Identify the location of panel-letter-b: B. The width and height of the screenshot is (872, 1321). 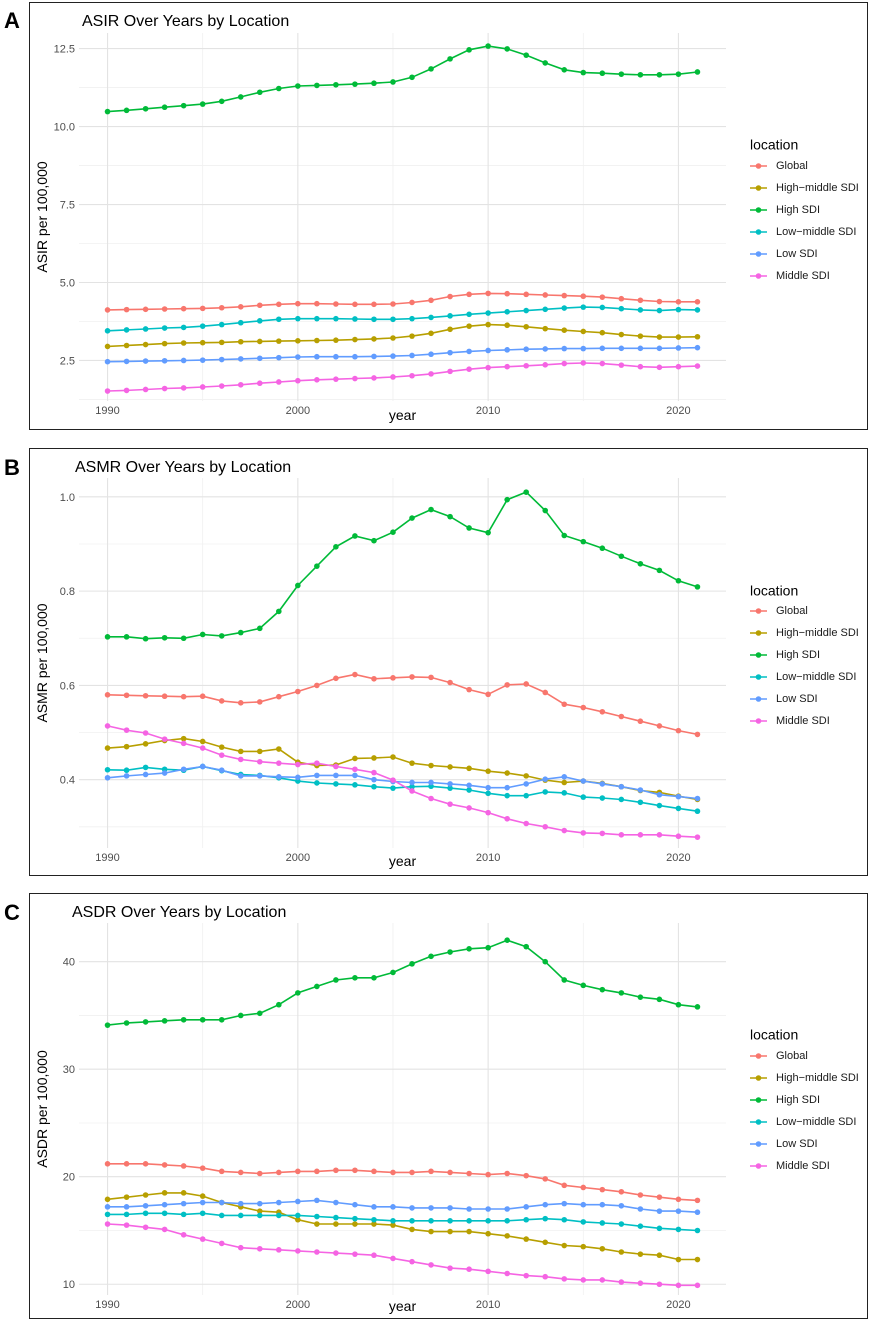
(12, 467).